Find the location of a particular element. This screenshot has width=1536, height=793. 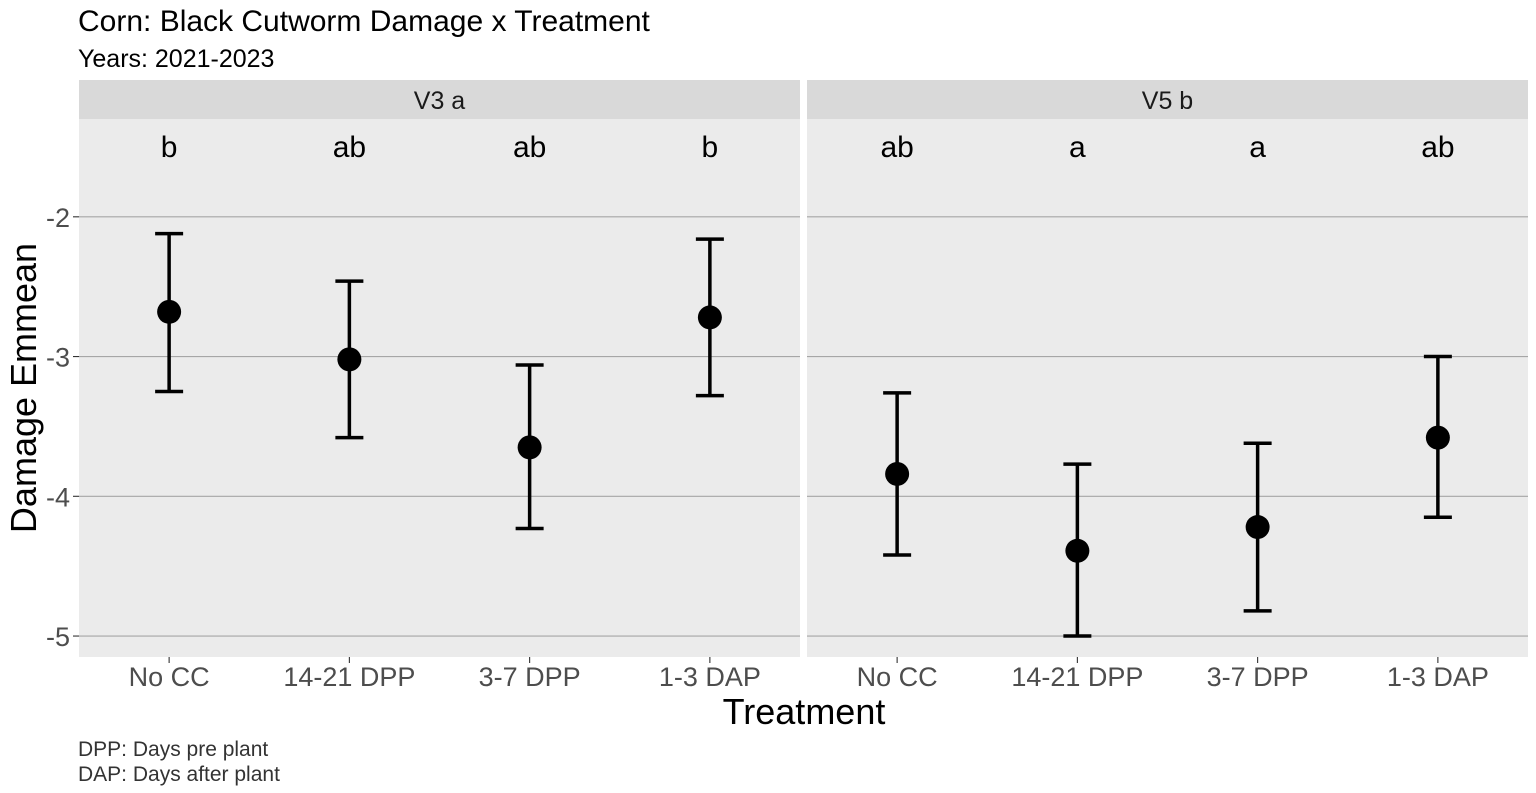

caption-line-1: DPP: Days pre plant is located at coordinates (173, 749).